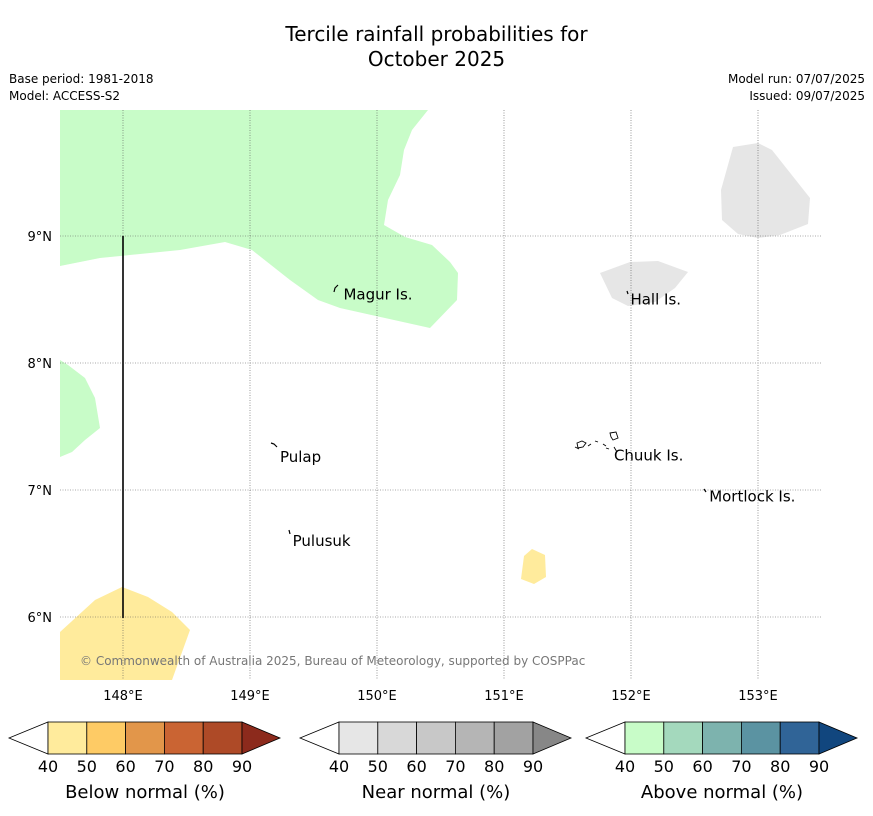 This screenshot has height=816, width=873. Describe the element at coordinates (533, 566) in the screenshot. I see `below-normal-region-small` at that location.